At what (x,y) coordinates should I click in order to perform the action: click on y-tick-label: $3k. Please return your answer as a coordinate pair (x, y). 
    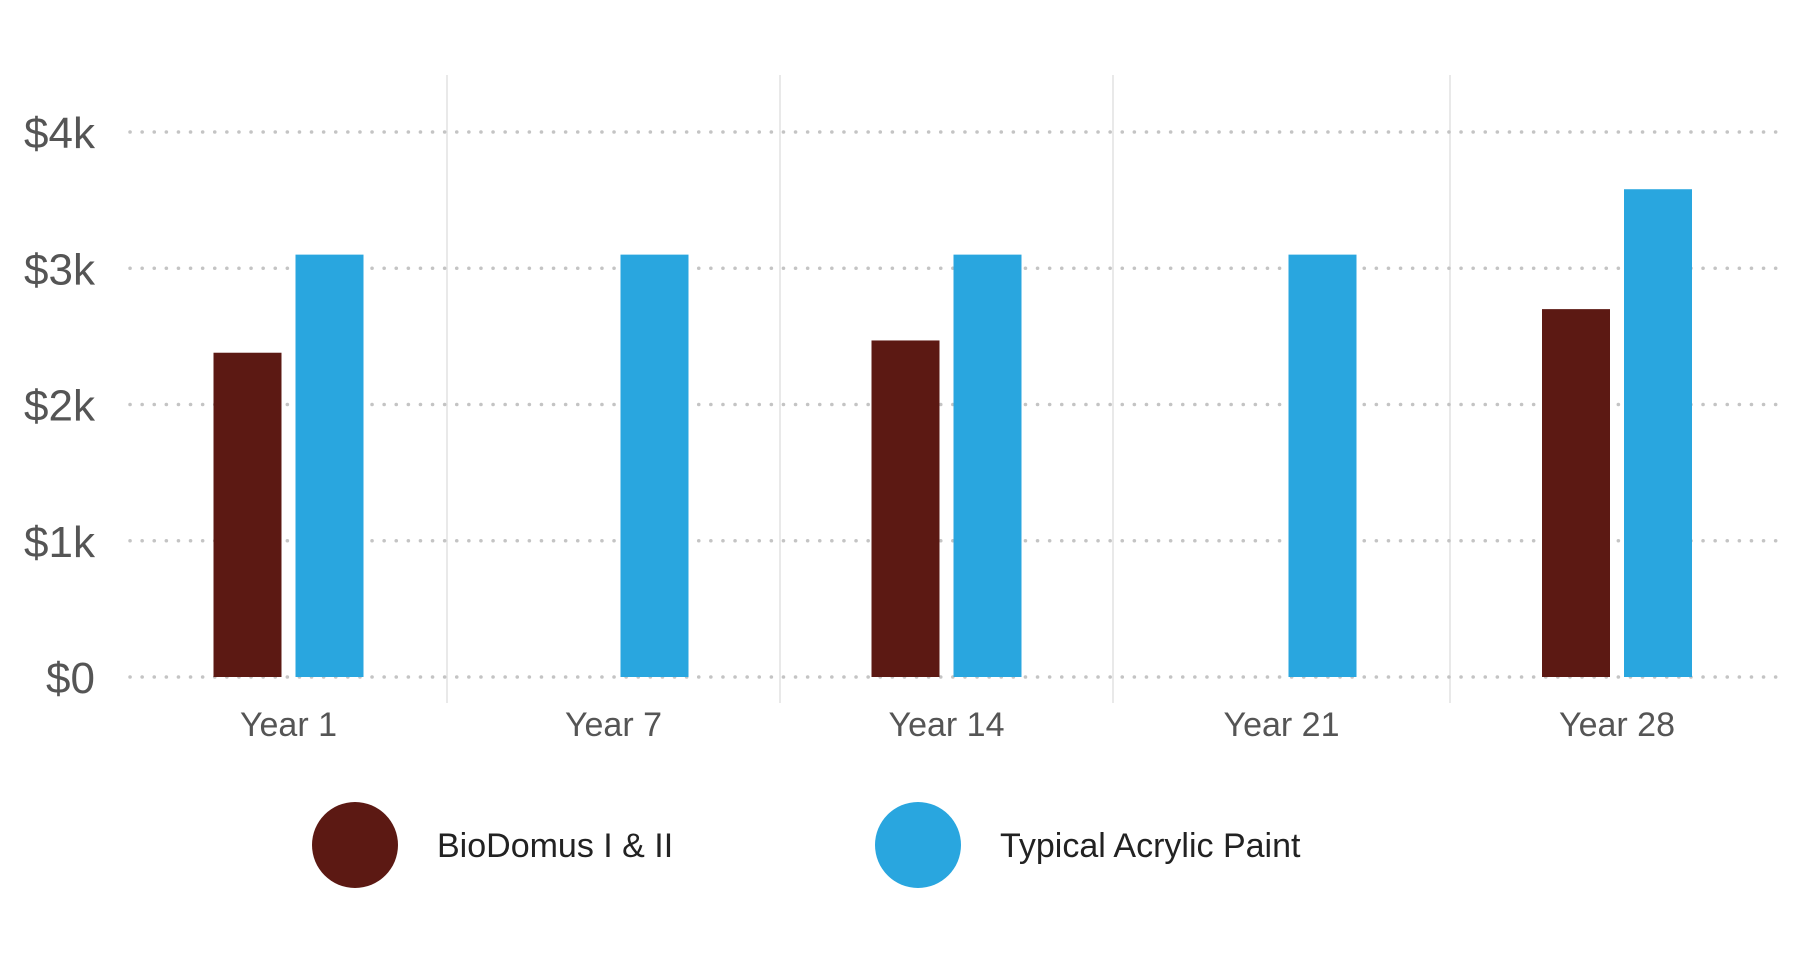
    Looking at the image, I should click on (60, 269).